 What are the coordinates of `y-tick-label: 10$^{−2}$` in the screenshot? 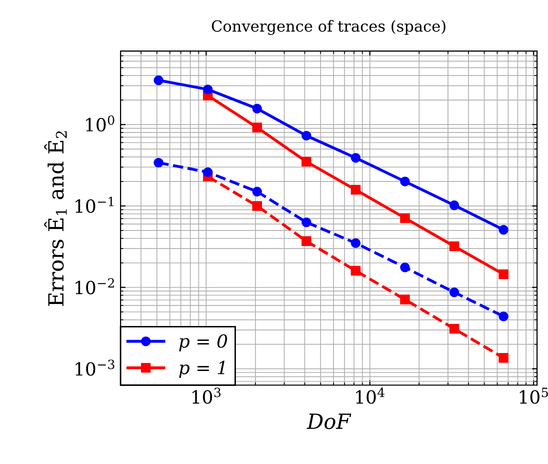 It's located at (95, 286).